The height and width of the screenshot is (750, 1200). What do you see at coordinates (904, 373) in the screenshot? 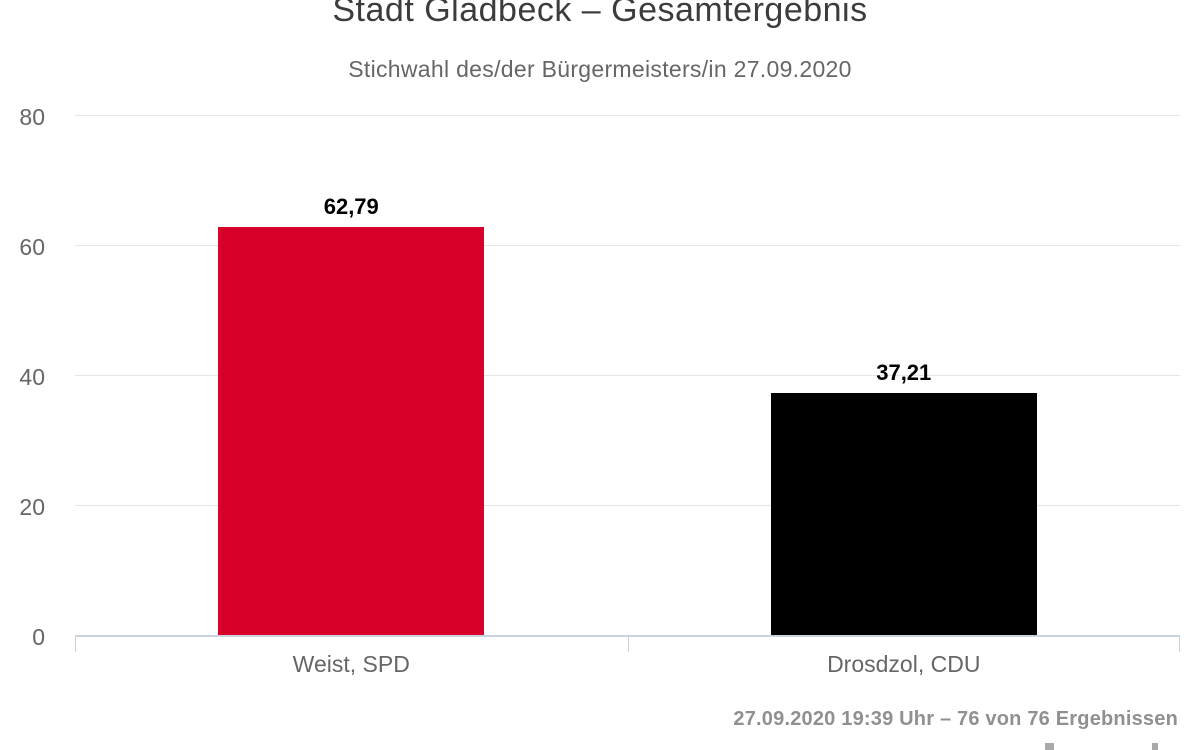
I see `bar-value-label: 37,21` at bounding box center [904, 373].